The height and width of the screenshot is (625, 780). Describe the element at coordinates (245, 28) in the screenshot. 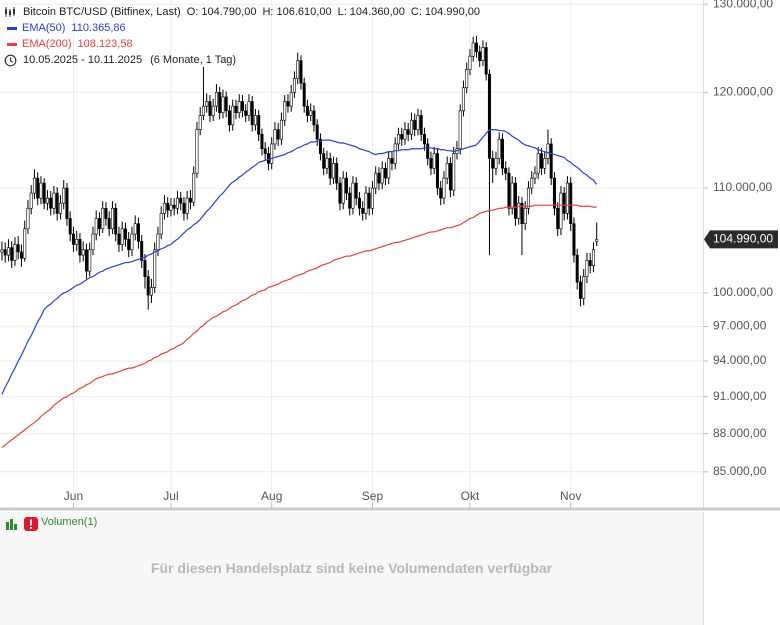

I see `legend-row: EMA(50) 110.365,86` at that location.